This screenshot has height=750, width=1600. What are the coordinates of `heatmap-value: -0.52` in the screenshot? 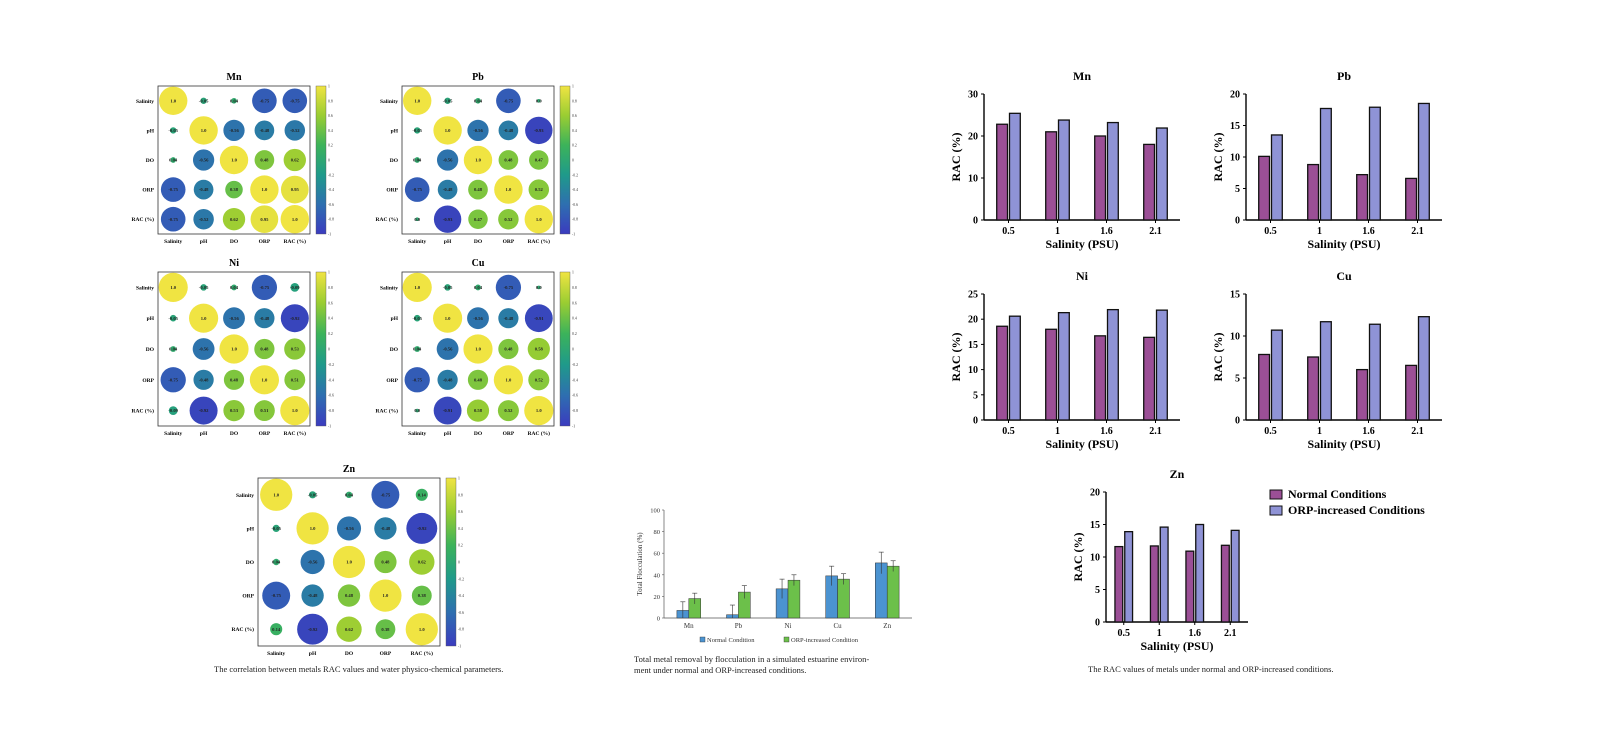 It's located at (295, 130).